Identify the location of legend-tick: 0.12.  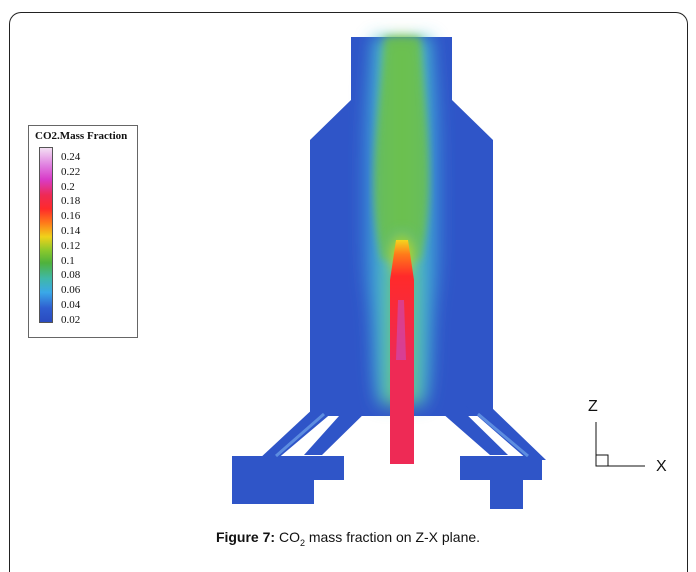
(71, 245).